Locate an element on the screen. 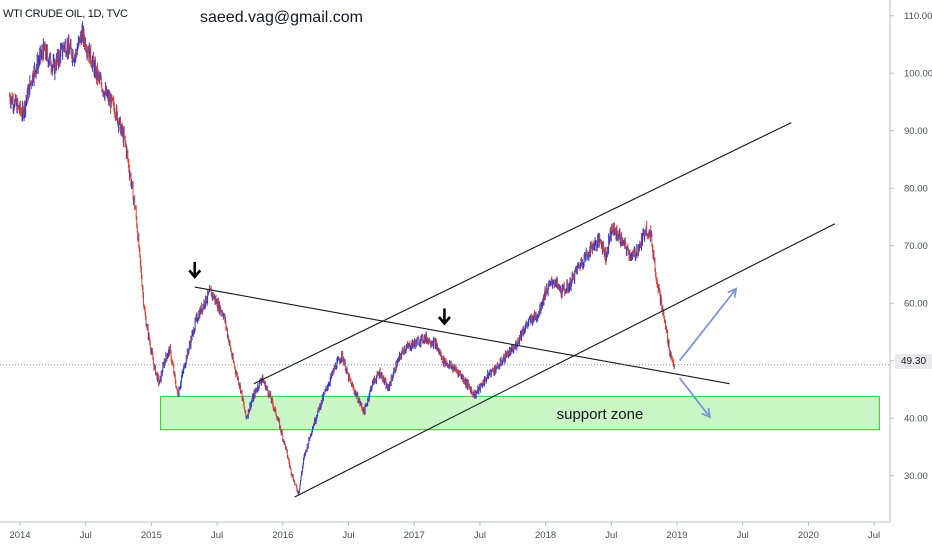  last-price-badge: 49.30 is located at coordinates (913, 361).